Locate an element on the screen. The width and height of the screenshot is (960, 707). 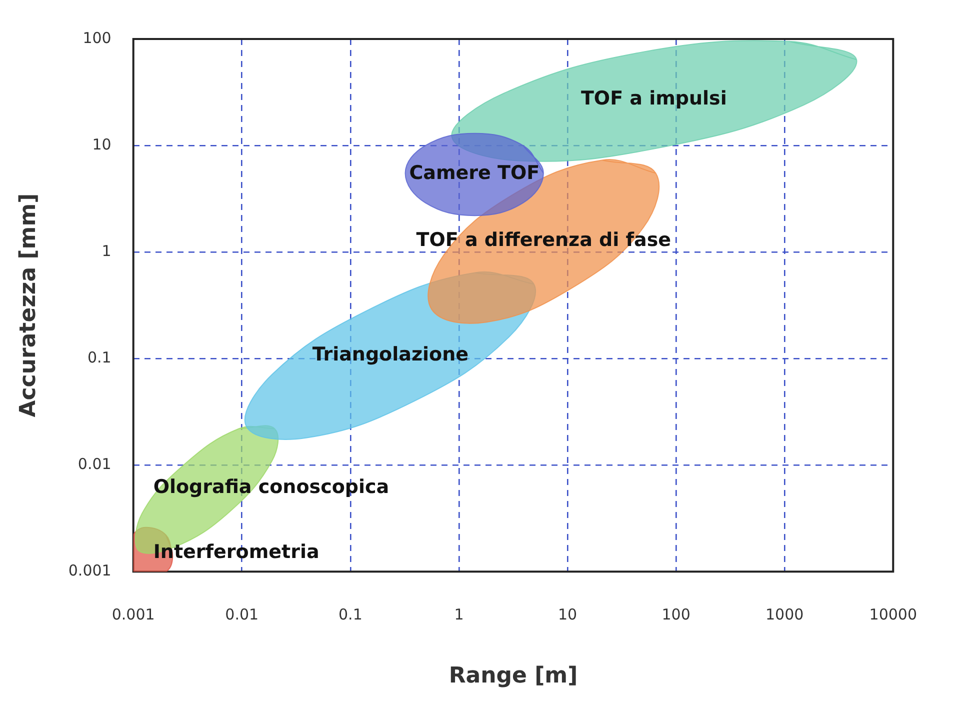
x-tick-label: 0.01 is located at coordinates (242, 614).